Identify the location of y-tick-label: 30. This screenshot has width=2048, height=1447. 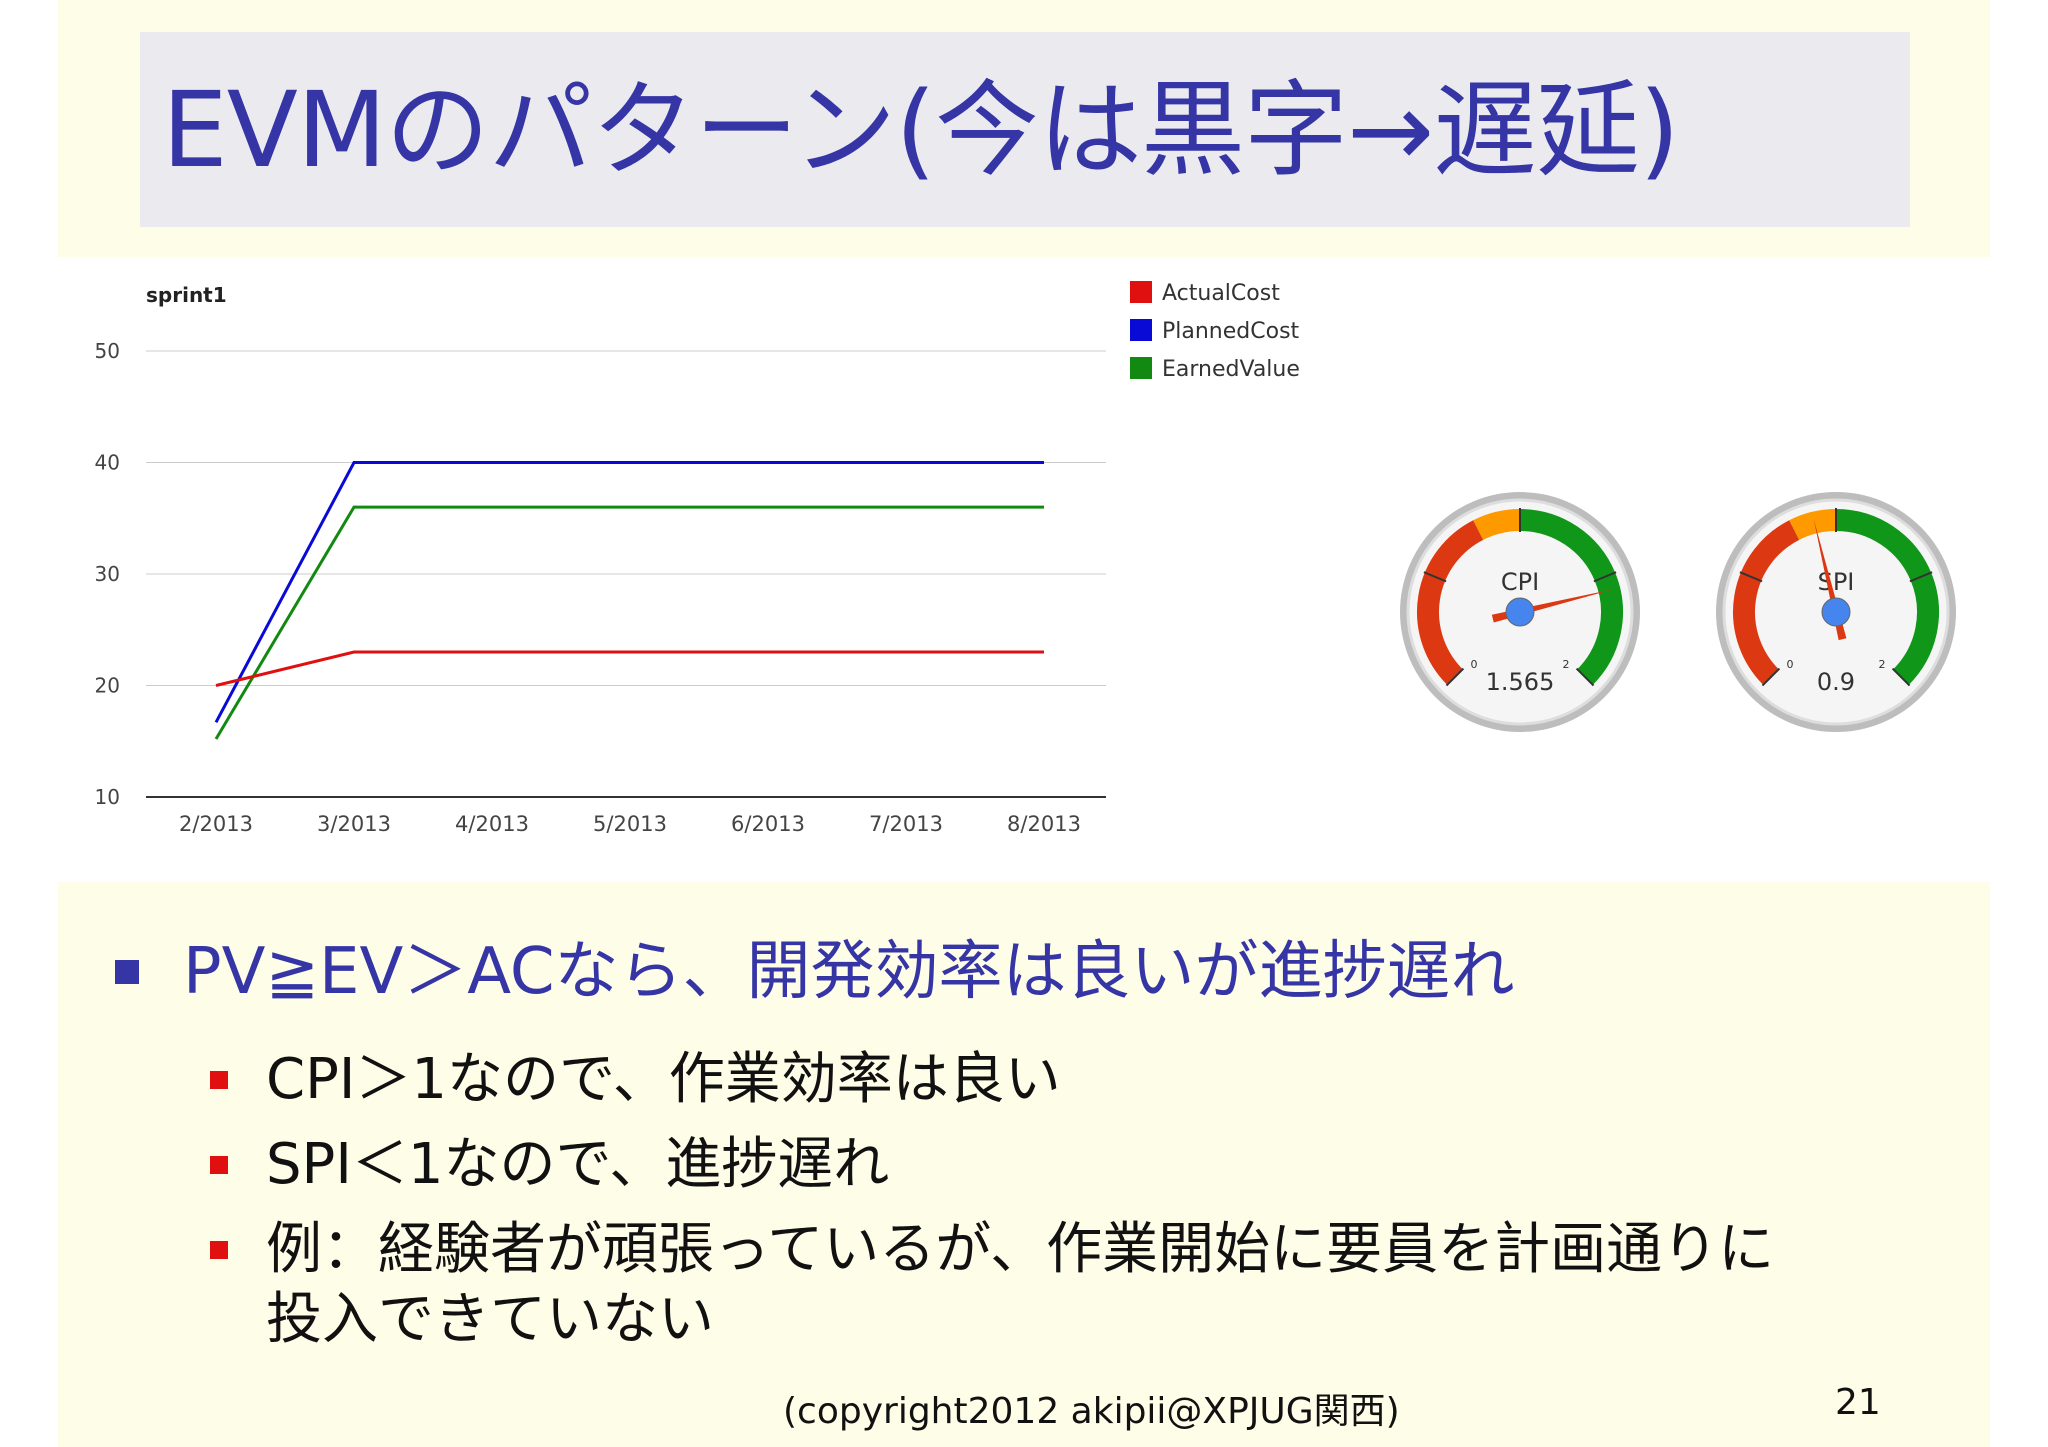
(107, 574).